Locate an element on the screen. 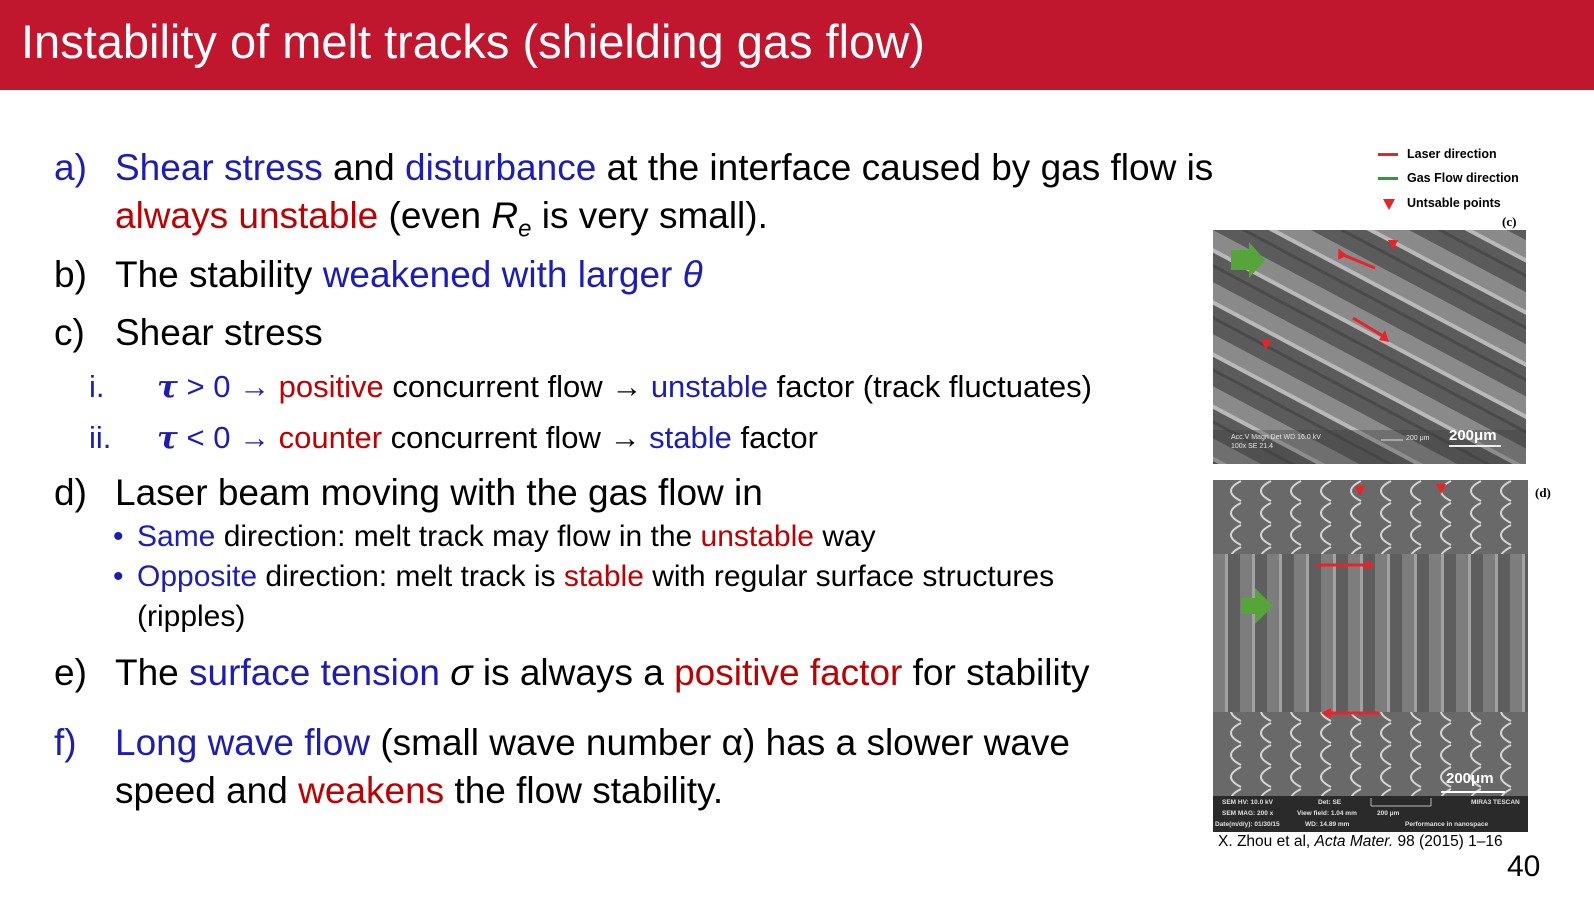 This screenshot has height=906, width=1594. item-f-weakens: weakens is located at coordinates (371, 790).